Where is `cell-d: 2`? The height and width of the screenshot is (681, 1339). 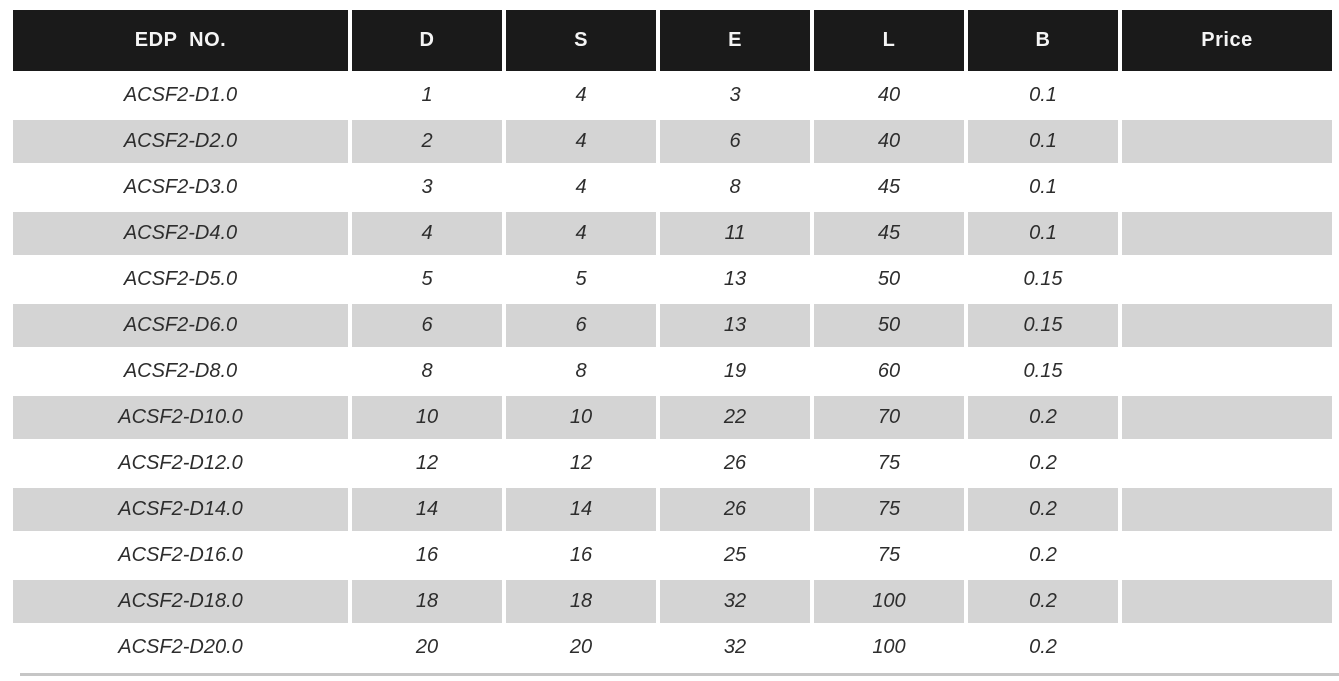 cell-d: 2 is located at coordinates (427, 141).